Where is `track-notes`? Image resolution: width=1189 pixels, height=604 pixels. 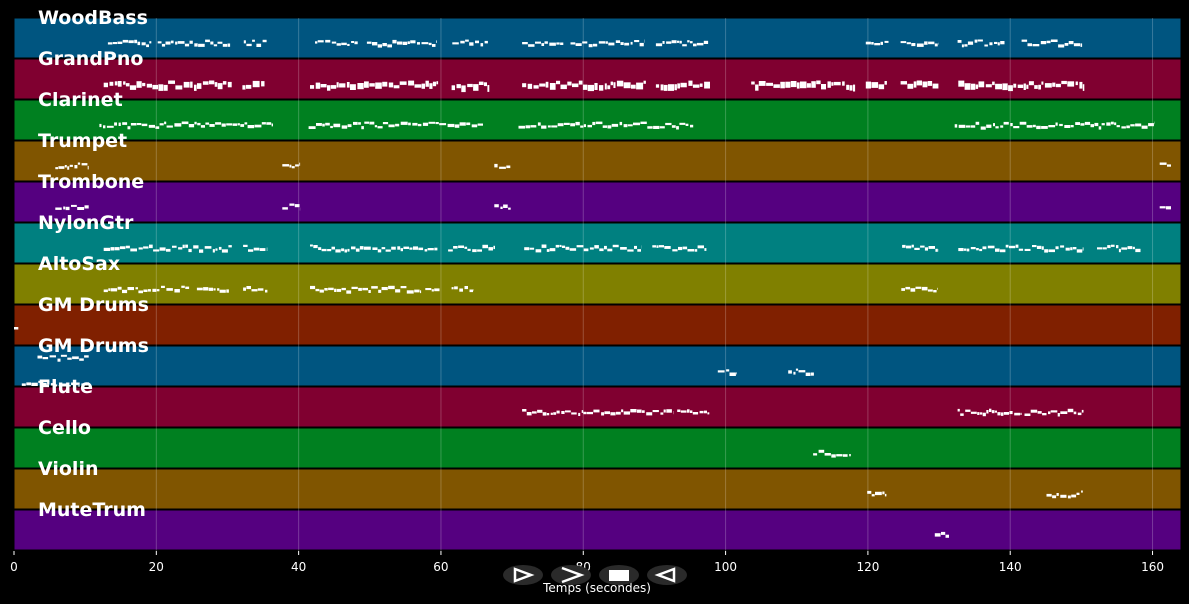
track-notes is located at coordinates (613, 207).